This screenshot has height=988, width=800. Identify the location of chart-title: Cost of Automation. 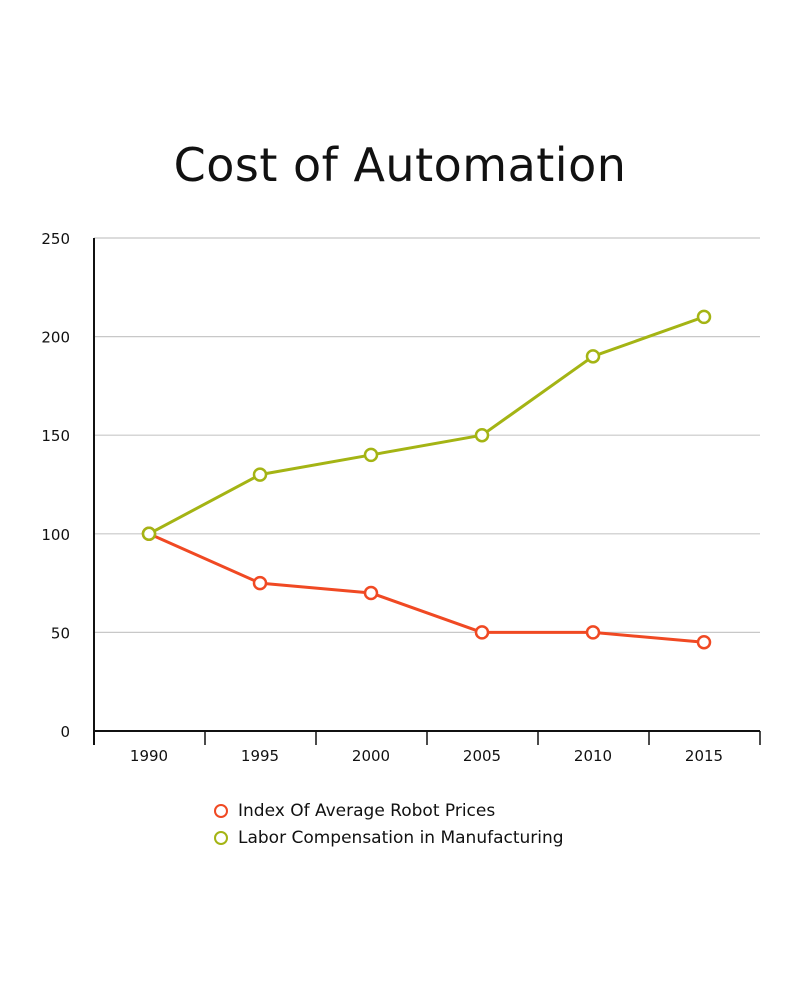
(400, 165).